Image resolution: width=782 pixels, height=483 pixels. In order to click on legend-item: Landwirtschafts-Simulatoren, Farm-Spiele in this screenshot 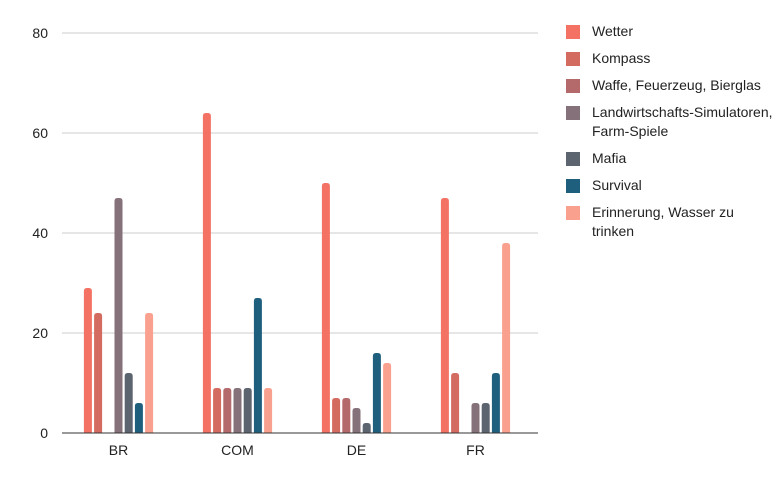, I will do `click(671, 122)`.